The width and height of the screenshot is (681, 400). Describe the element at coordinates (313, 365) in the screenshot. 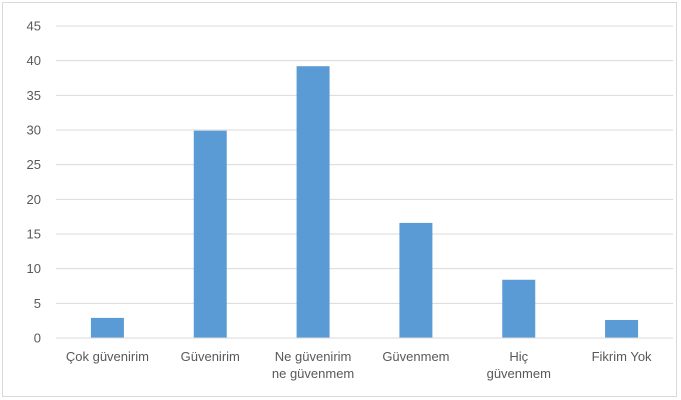

I see `x-category-label: Ne güvenirim ne güvenmem` at that location.